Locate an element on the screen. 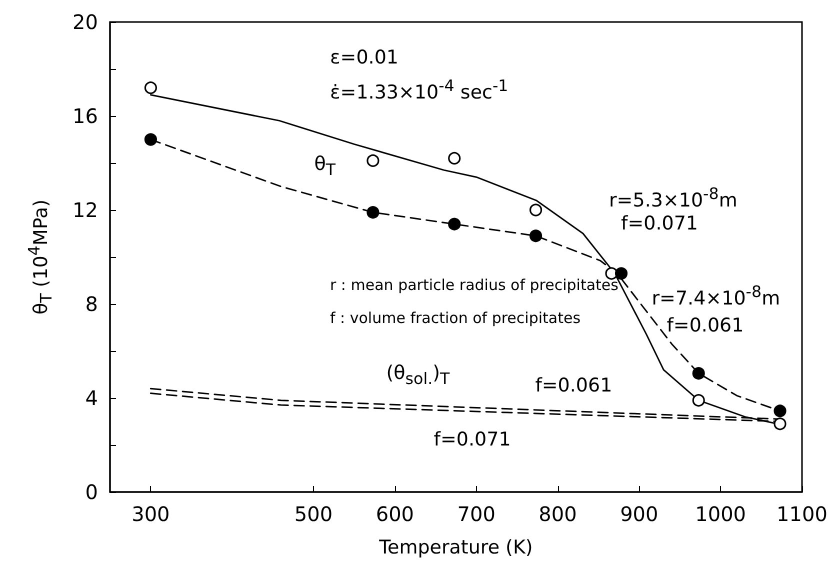  annotation: (θ$_{sol.}$)$_{T}$ is located at coordinates (418, 375).